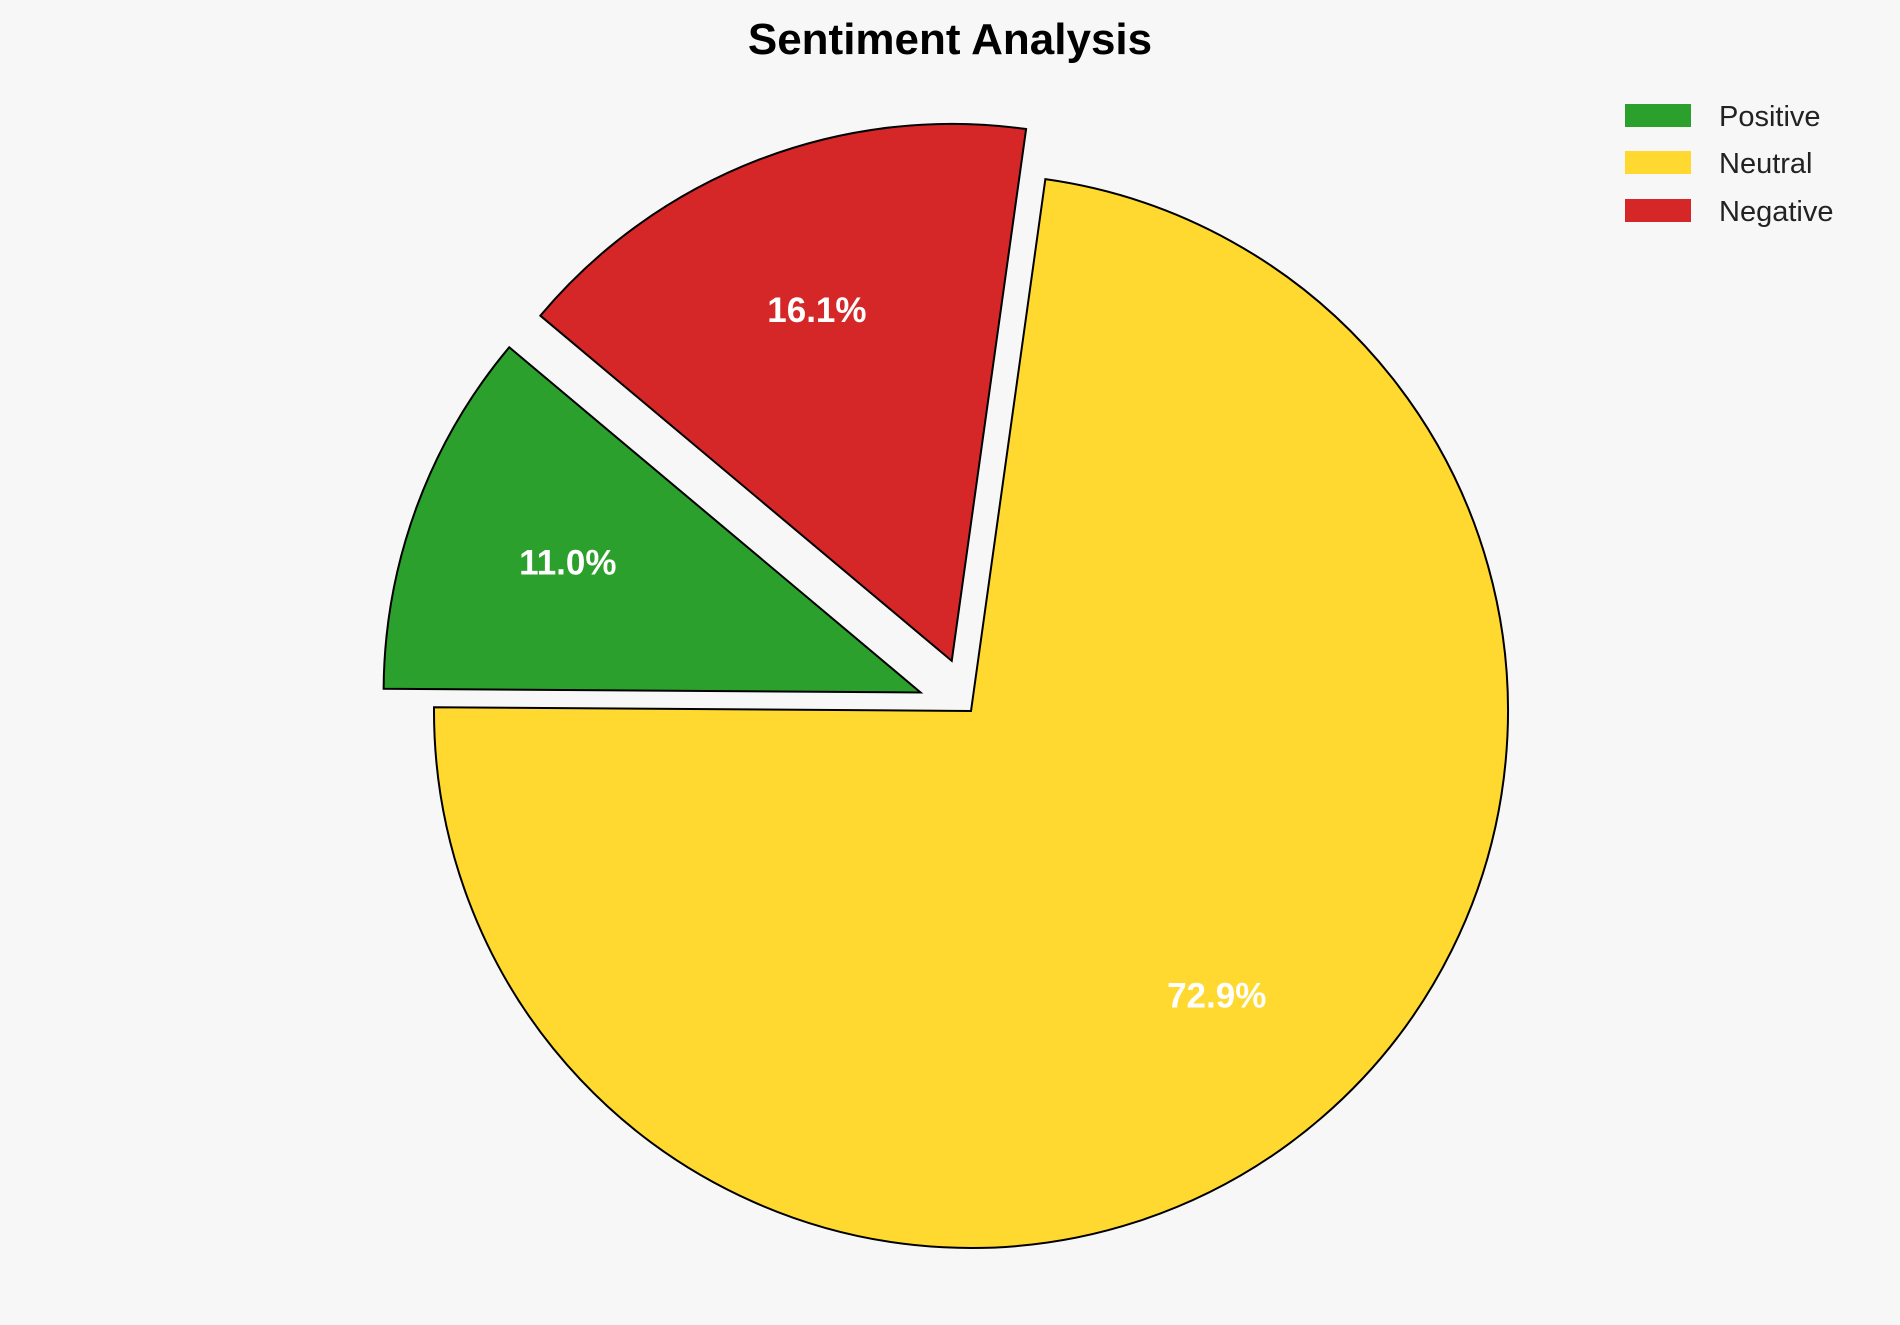 This screenshot has height=1325, width=1900. Describe the element at coordinates (1658, 162) in the screenshot. I see `legend-swatch-neutral` at that location.